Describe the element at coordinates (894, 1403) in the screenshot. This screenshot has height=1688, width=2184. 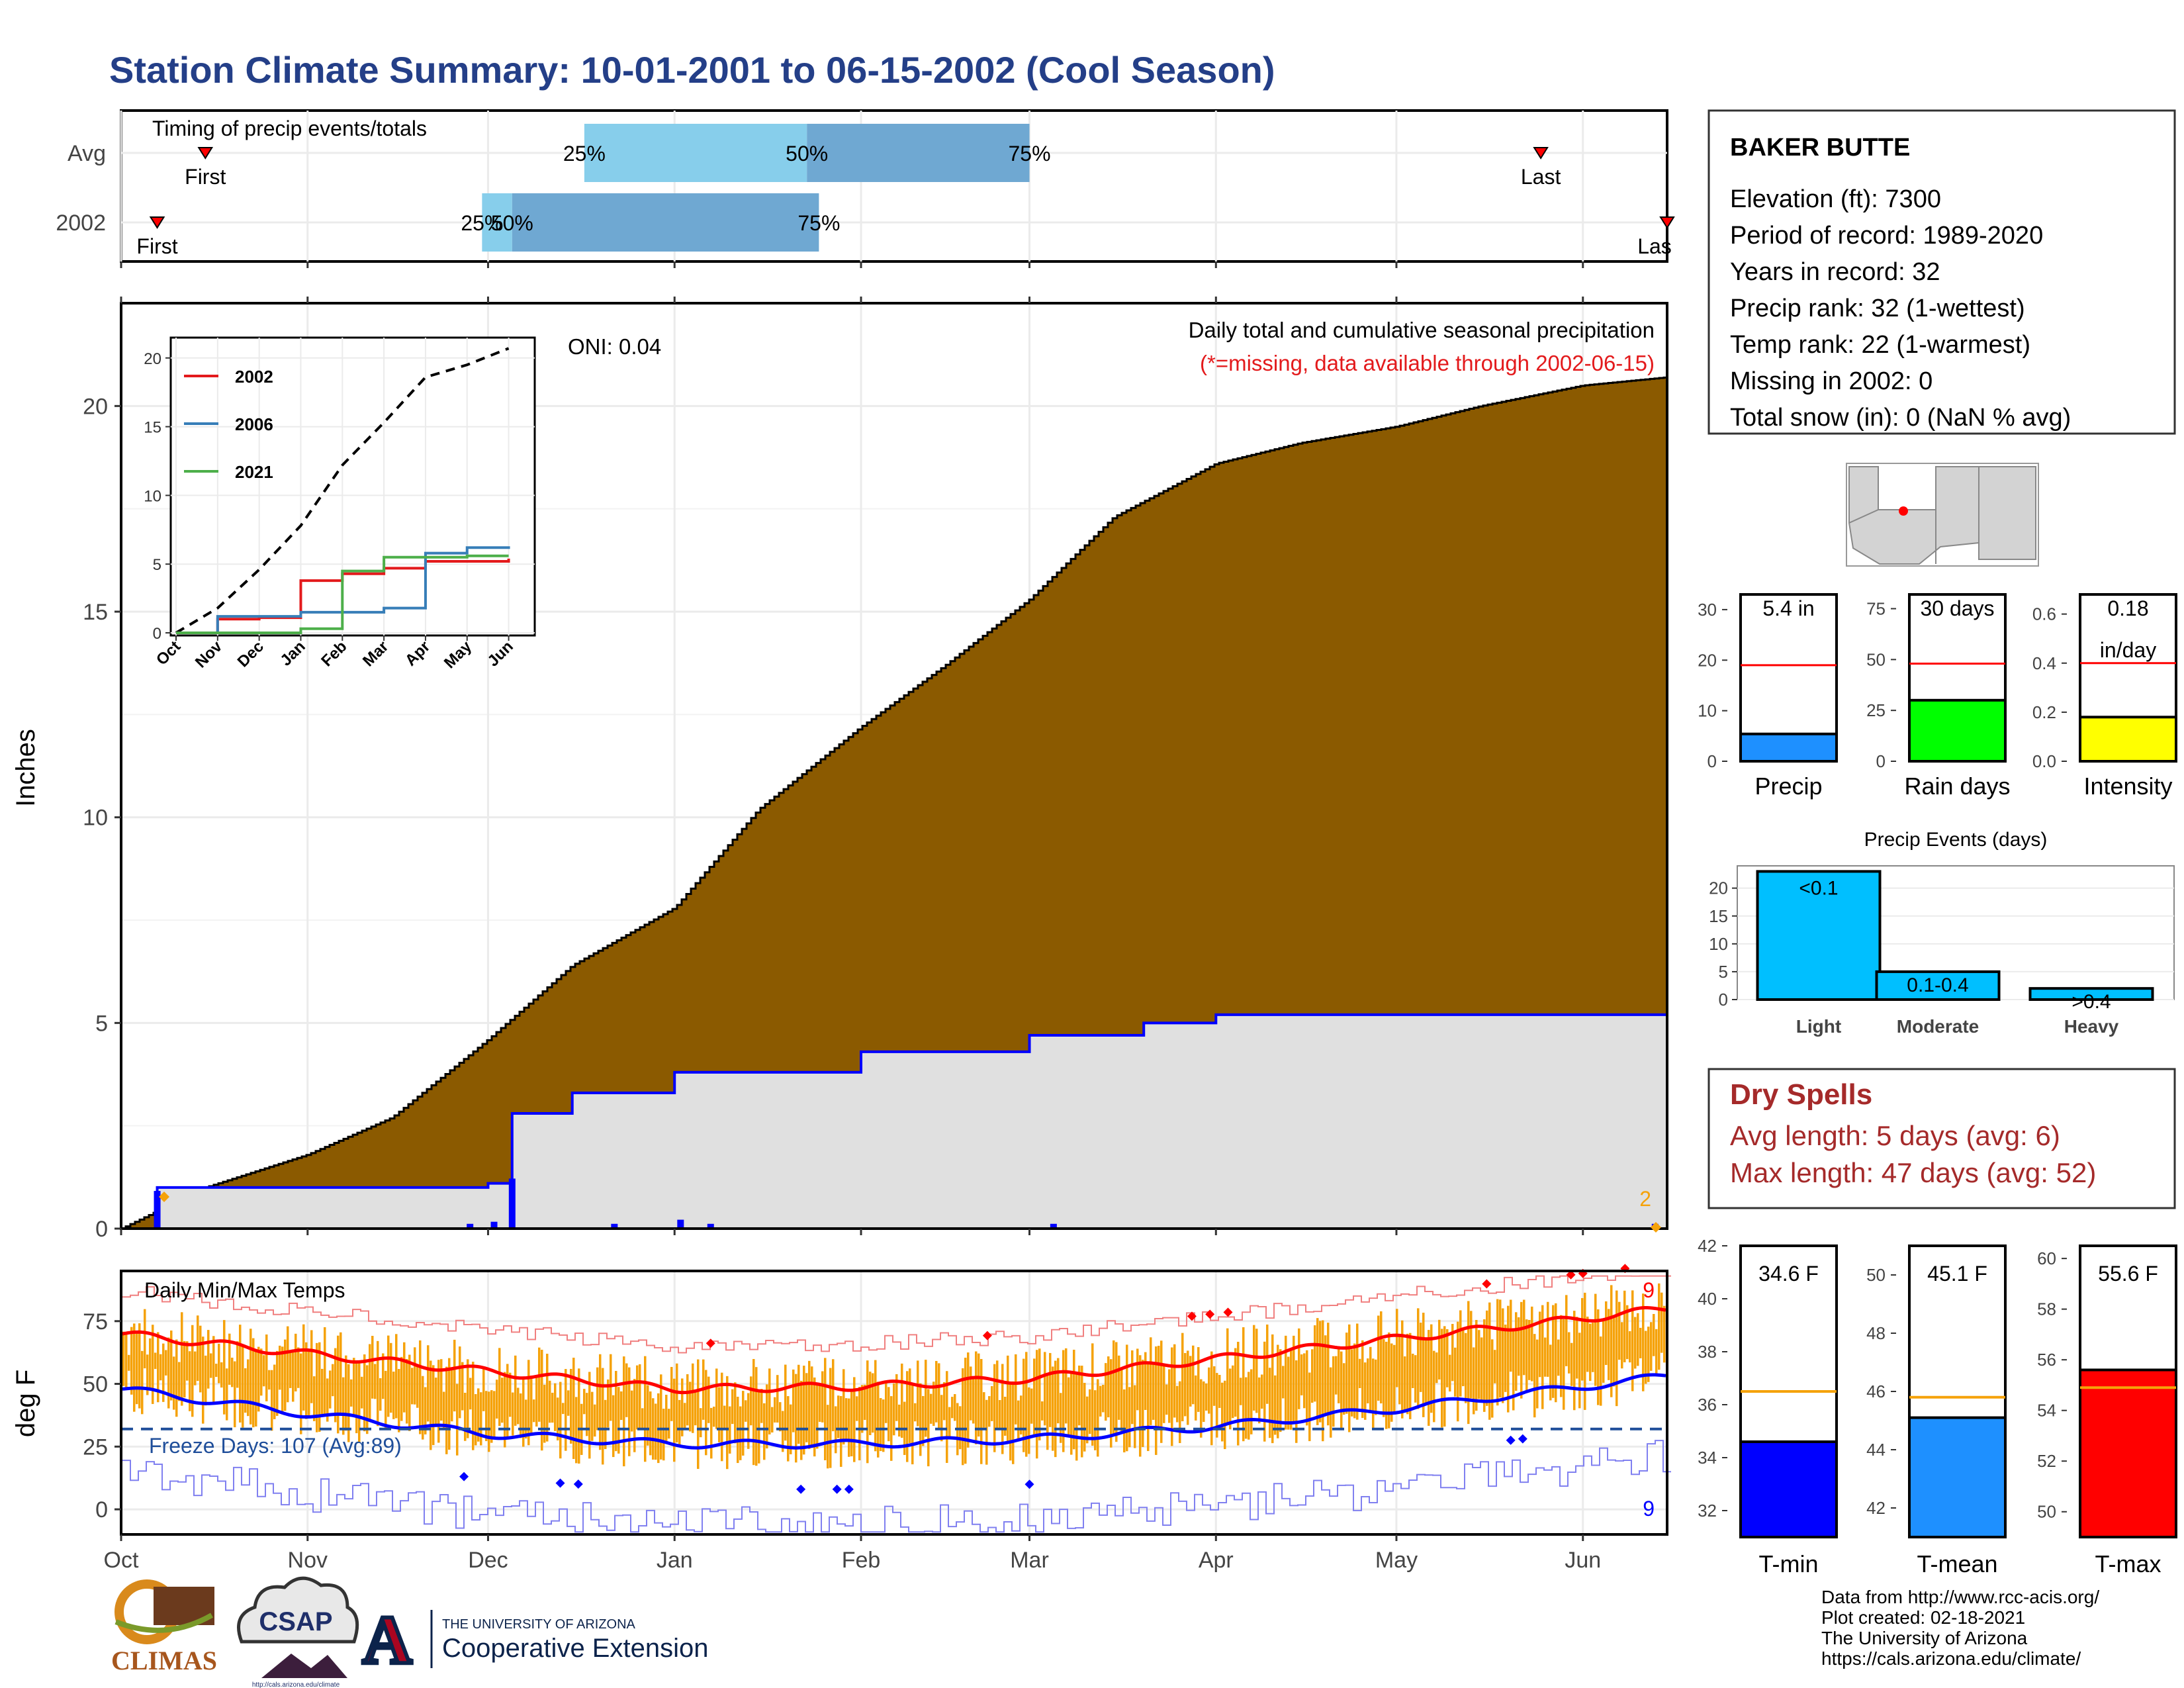
I see `temp-panel-frame` at that location.